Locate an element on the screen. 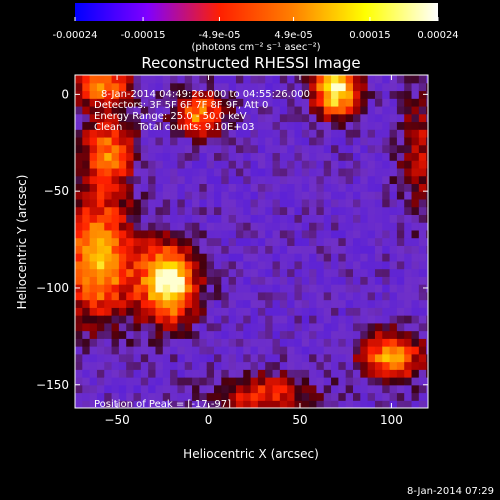  annotation-clean-counts: Clean Total counts: 9.10E+03 is located at coordinates (174, 127).